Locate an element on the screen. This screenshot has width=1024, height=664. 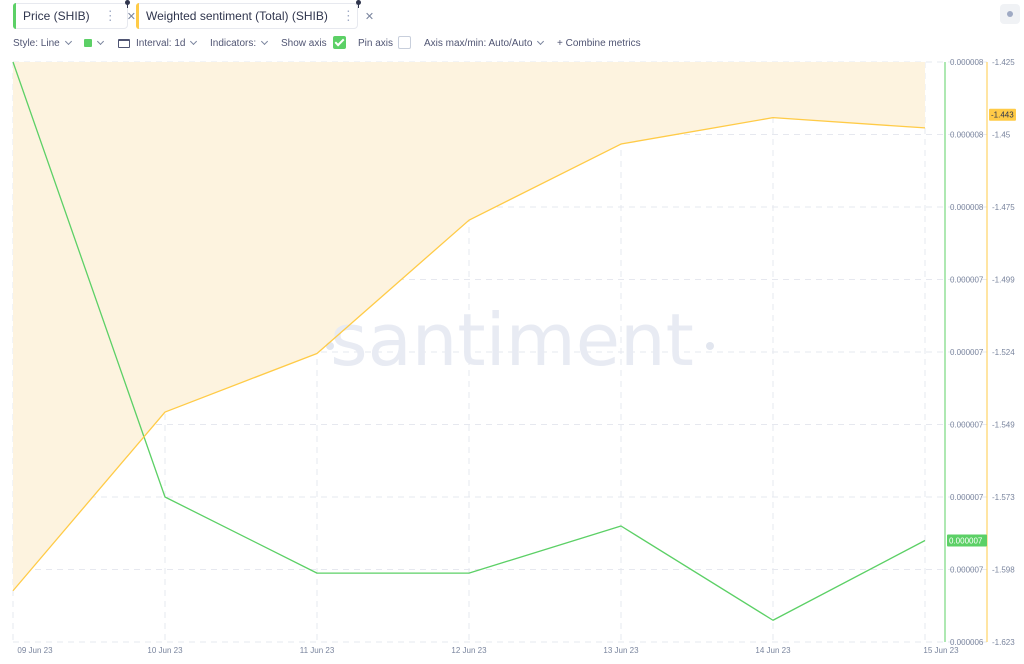
show-axis-label: Show axis is located at coordinates (304, 43).